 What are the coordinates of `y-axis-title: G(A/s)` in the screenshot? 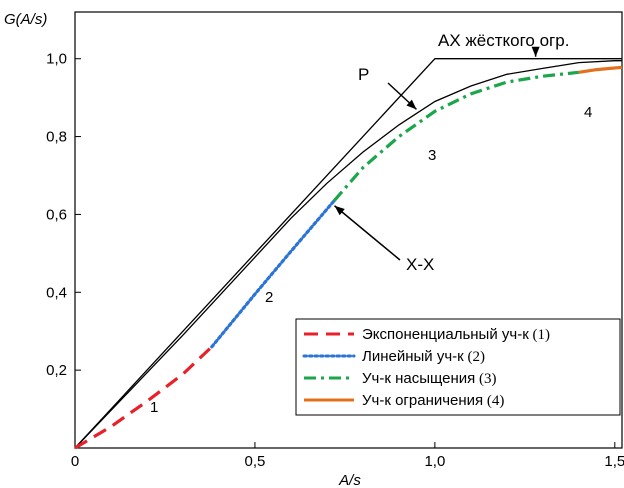 It's located at (25, 19).